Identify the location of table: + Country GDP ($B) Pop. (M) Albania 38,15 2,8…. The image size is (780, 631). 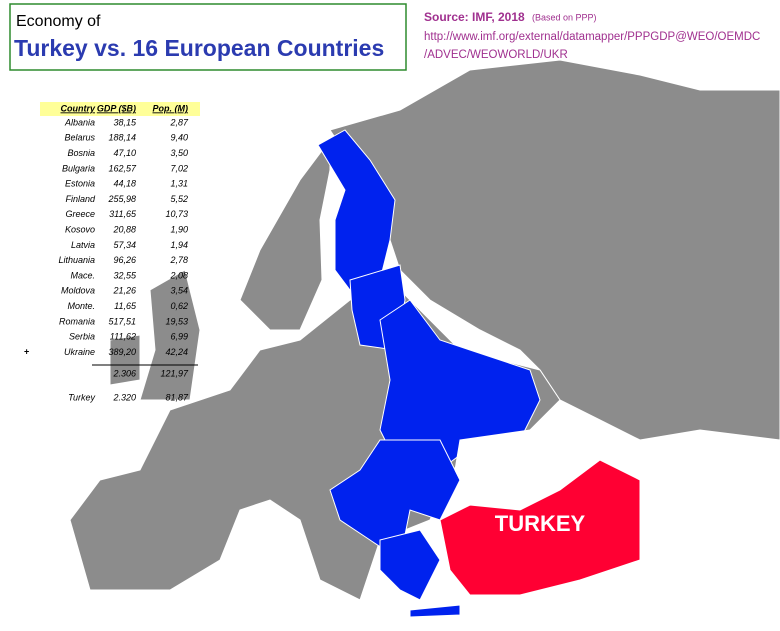
(112, 252).